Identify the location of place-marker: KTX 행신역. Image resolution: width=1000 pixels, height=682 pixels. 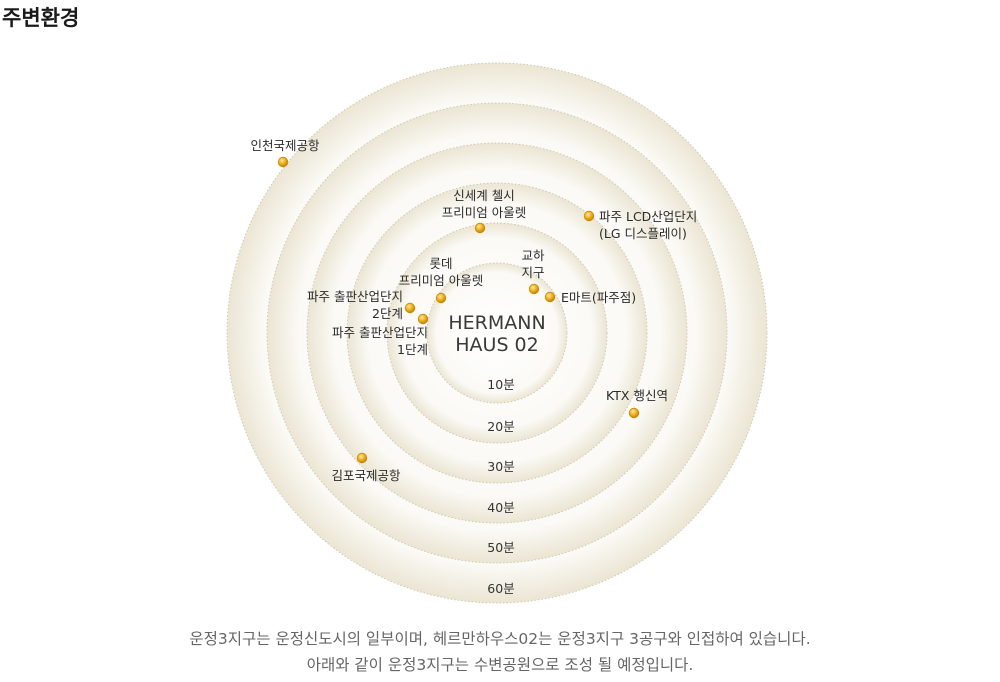
(637, 403).